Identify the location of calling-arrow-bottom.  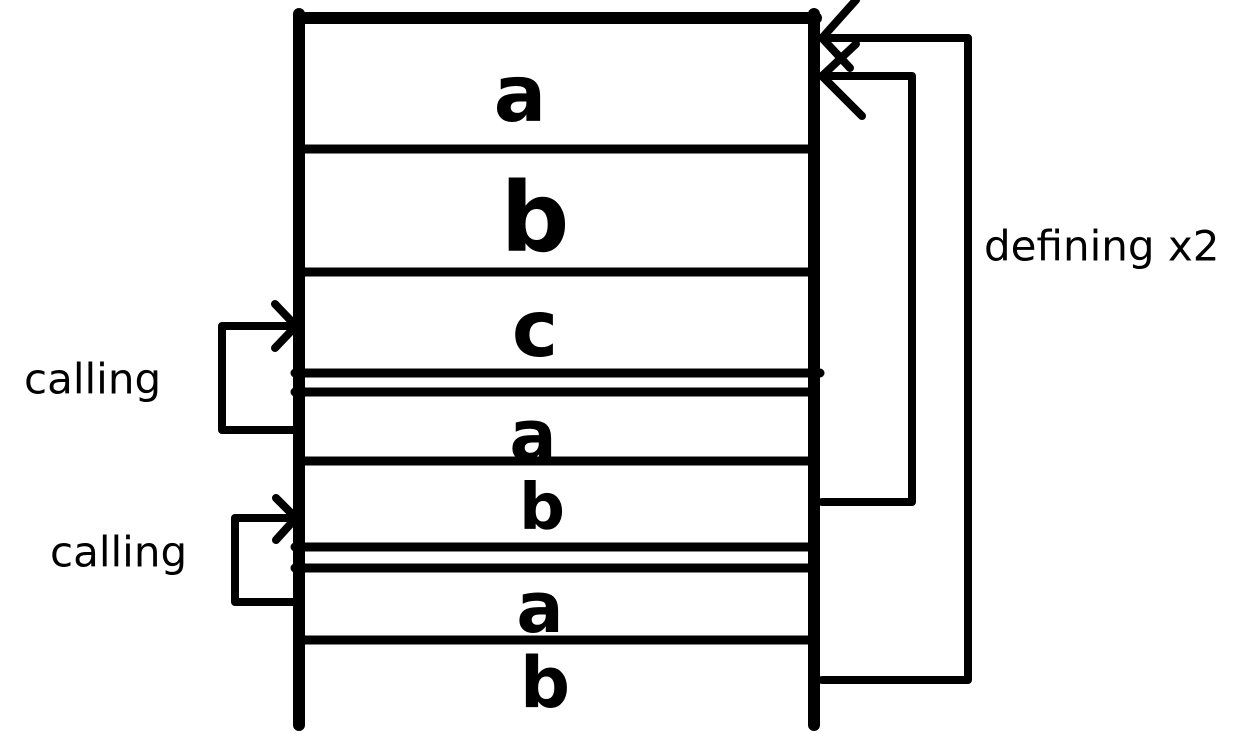
(265, 550).